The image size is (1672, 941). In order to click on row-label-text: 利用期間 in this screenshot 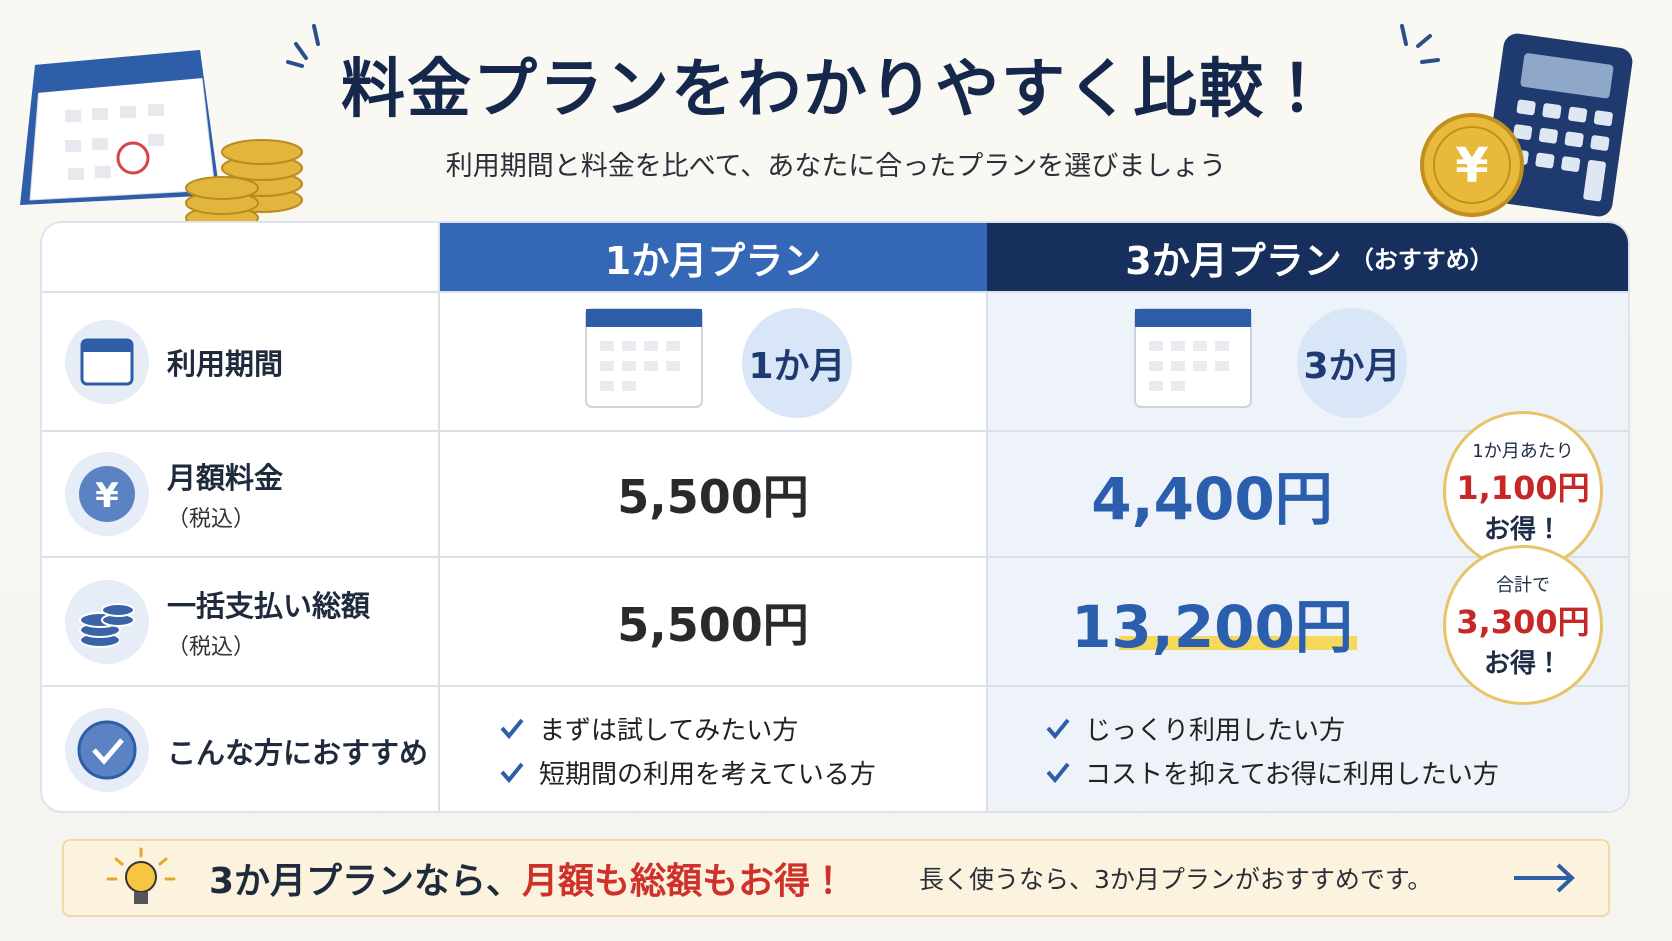, I will do `click(225, 363)`.